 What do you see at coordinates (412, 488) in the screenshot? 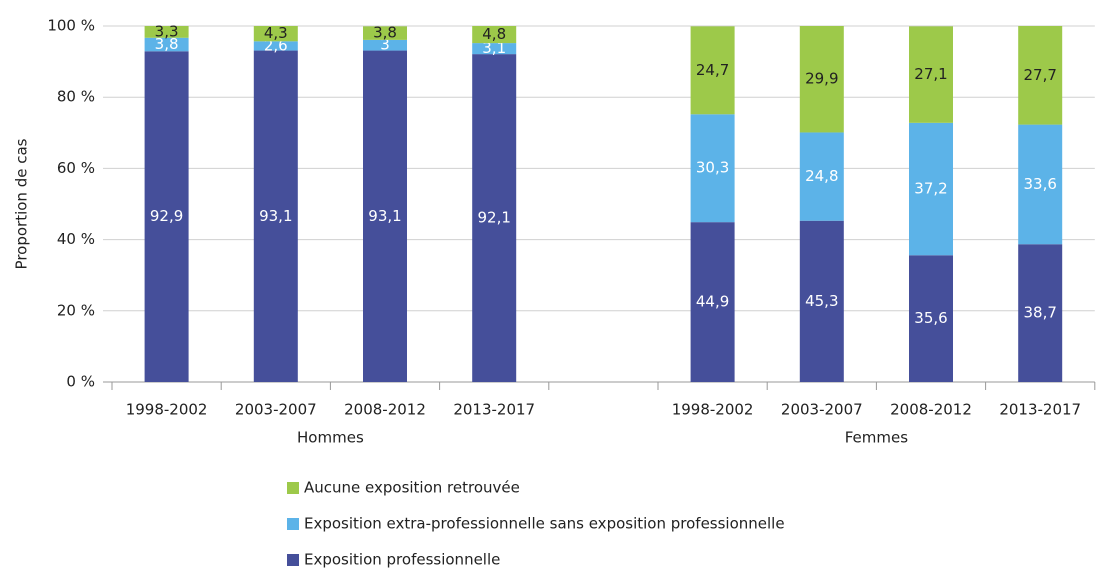
I see `legend-label: Aucune exposition retrouvée` at bounding box center [412, 488].